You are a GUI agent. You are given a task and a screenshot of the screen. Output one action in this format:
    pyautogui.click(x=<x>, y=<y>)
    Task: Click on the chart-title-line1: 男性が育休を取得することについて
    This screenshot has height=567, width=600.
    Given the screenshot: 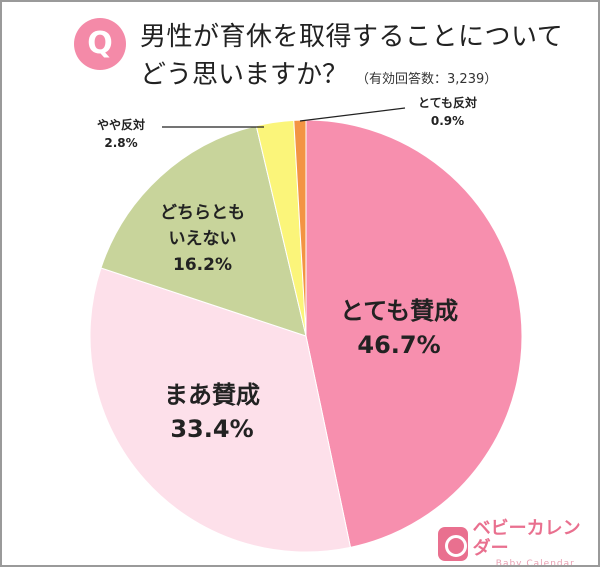 What is the action you would take?
    pyautogui.click(x=352, y=37)
    